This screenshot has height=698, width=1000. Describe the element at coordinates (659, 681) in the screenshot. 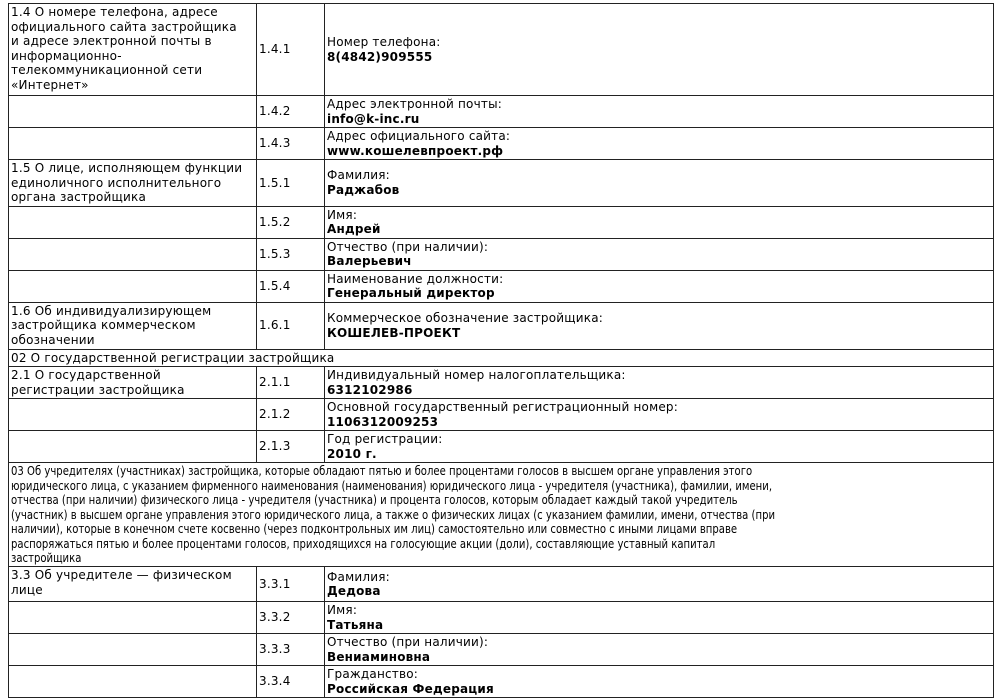

I see `item-content: Гражданство: Российская Федерация` at that location.